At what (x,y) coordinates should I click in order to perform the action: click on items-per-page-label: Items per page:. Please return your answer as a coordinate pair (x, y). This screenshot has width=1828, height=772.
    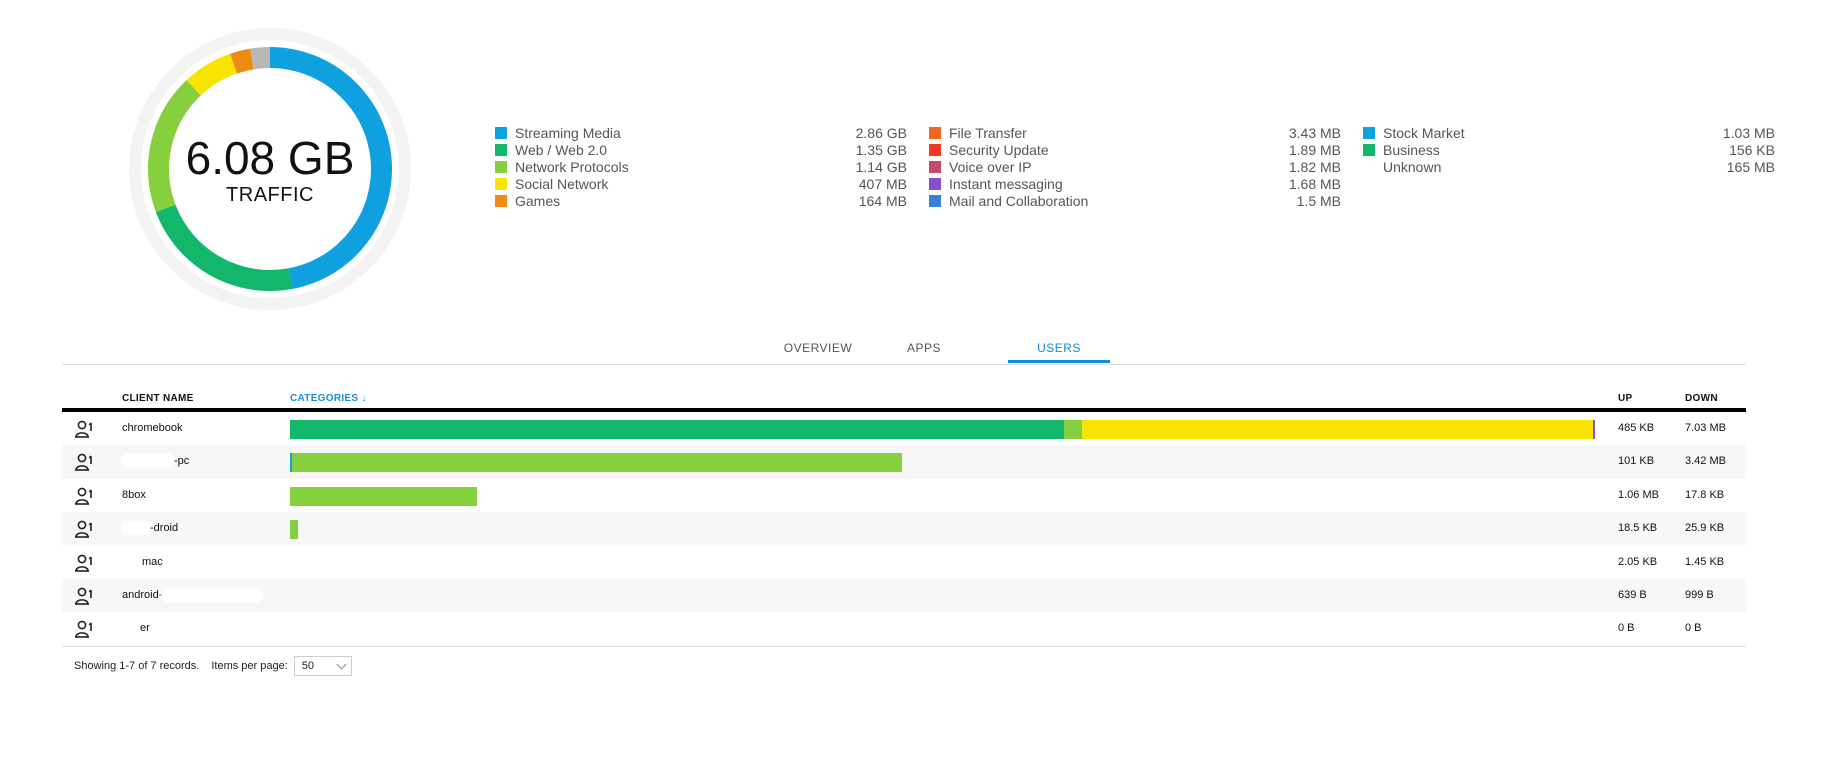
    Looking at the image, I should click on (249, 666).